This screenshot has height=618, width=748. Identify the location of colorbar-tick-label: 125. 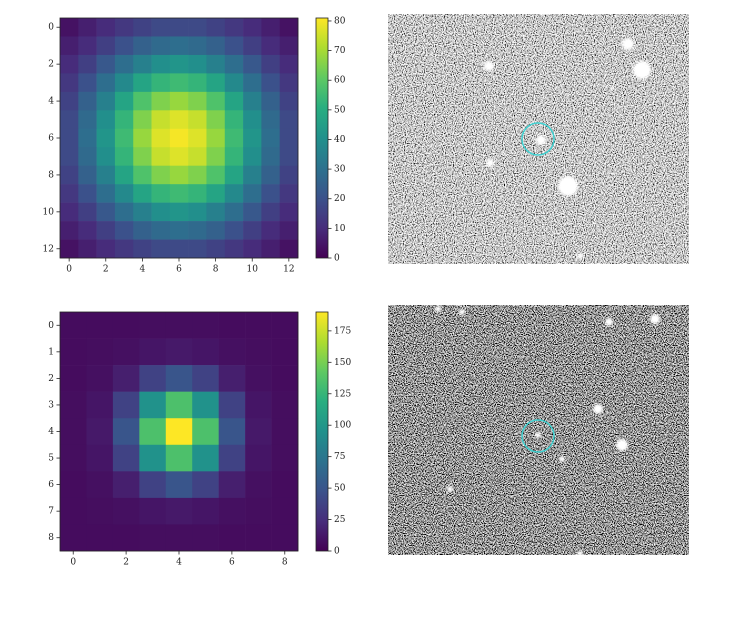
(342, 394).